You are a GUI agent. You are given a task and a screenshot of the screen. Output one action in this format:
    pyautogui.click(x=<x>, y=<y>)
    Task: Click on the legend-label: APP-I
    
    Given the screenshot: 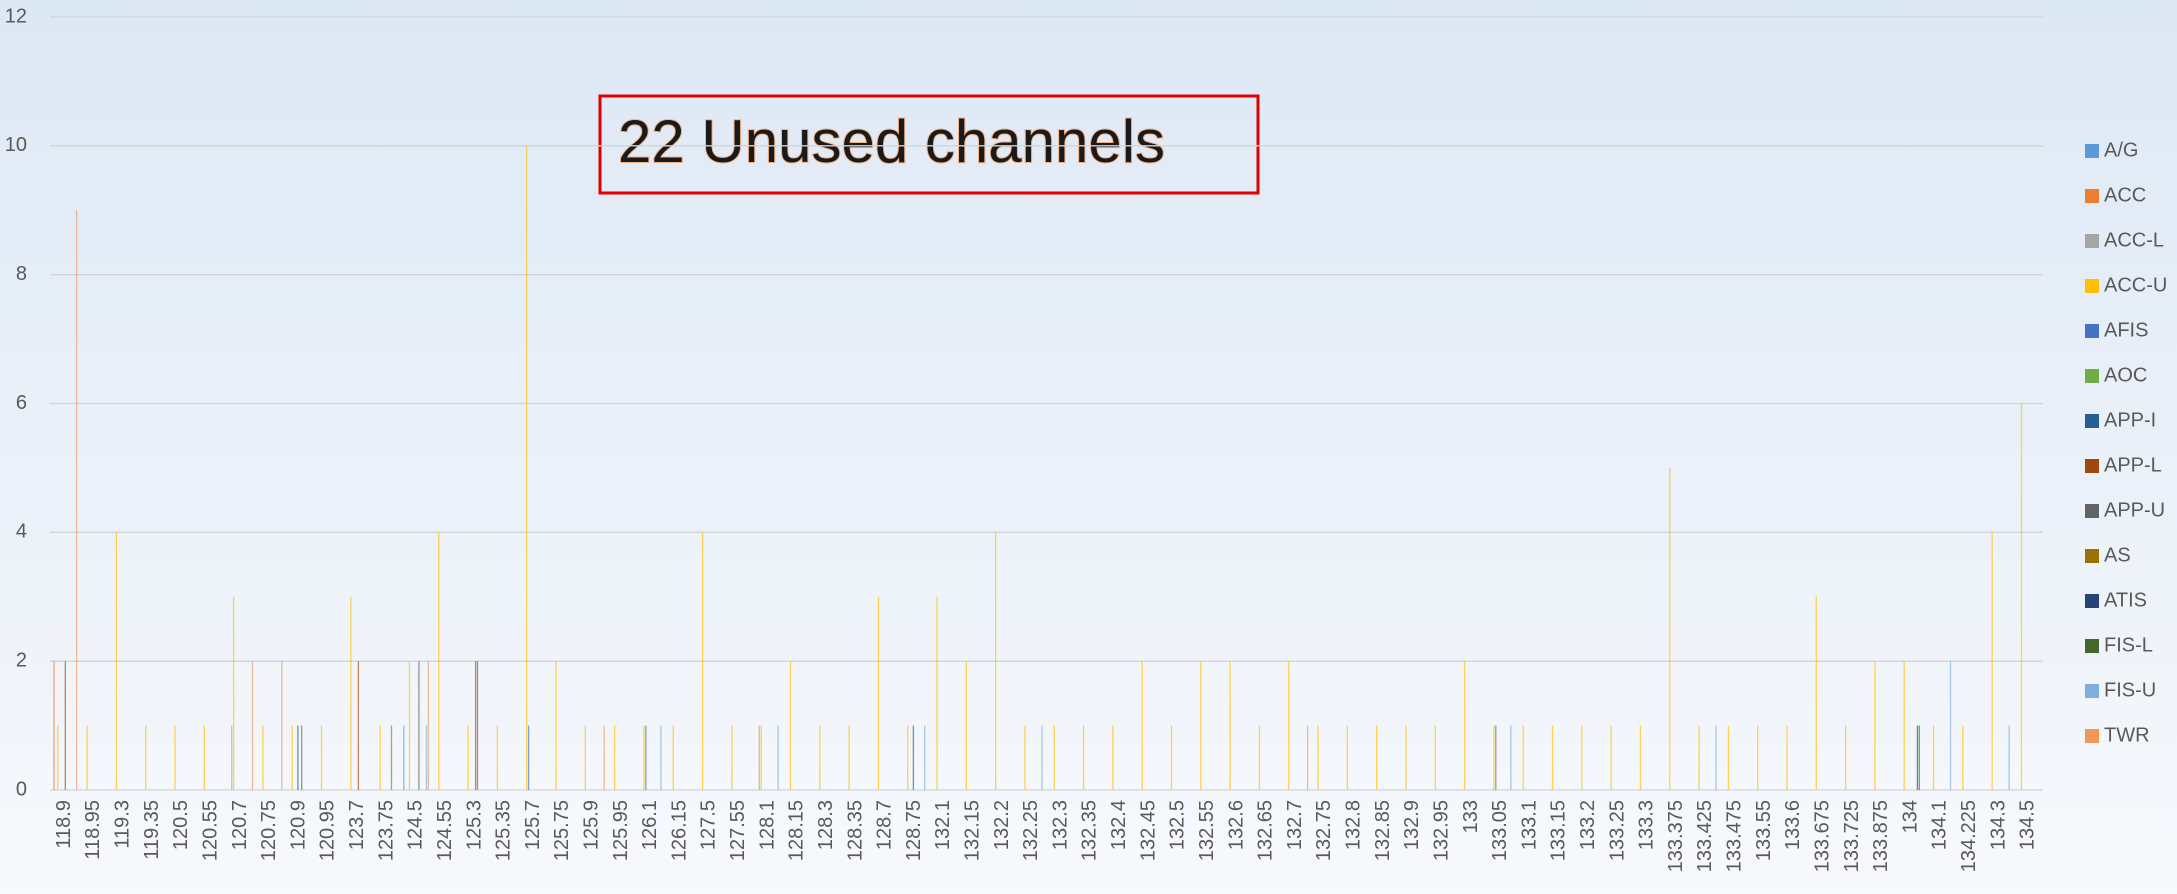 What is the action you would take?
    pyautogui.click(x=2130, y=420)
    